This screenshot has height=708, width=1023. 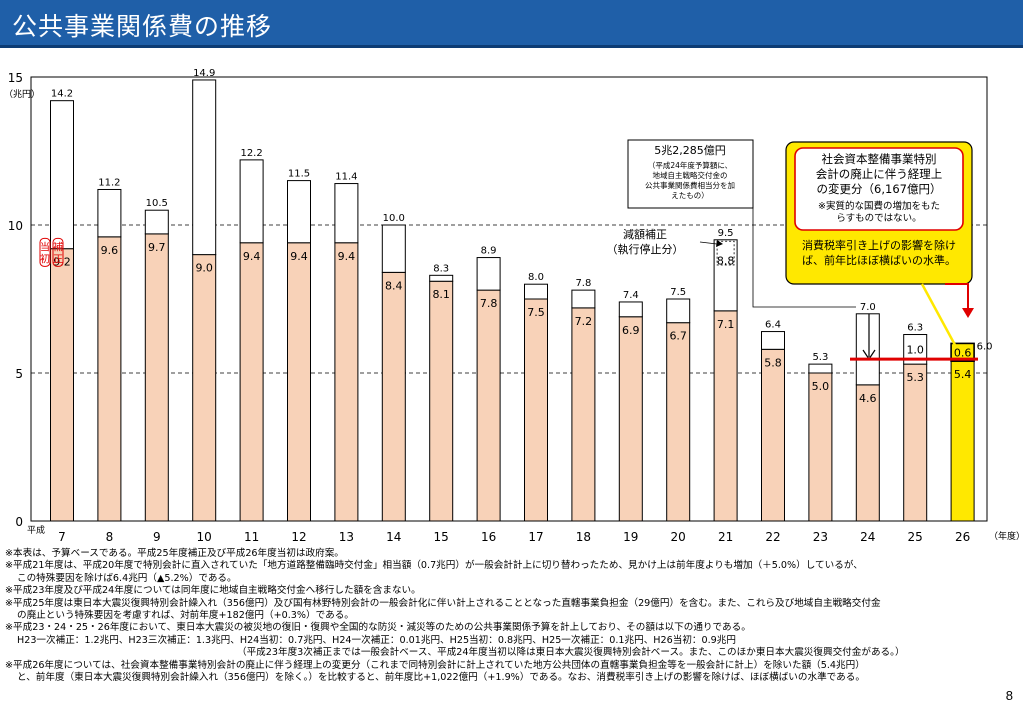 I want to click on x-tick-label: 24, so click(x=867, y=537).